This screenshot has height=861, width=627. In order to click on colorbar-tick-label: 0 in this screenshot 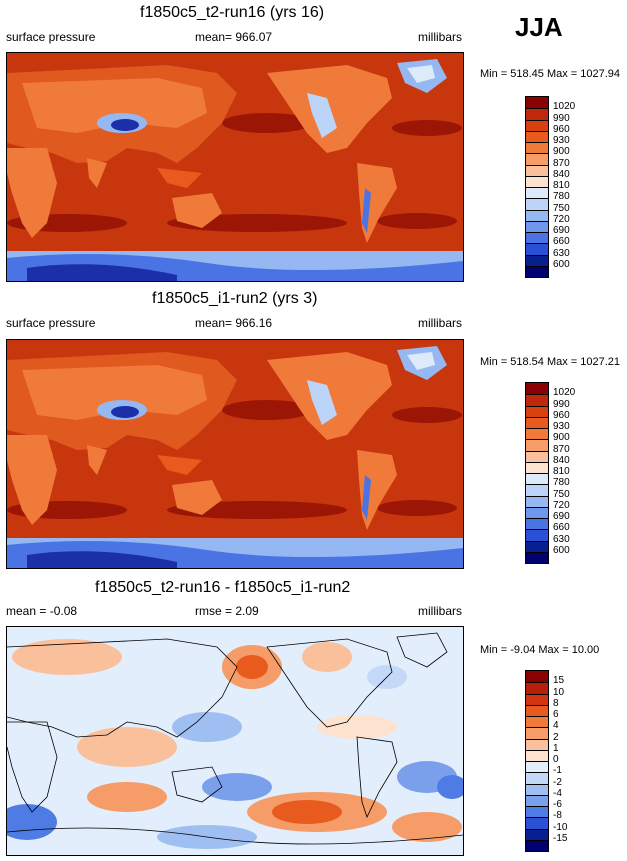, I will do `click(556, 759)`.